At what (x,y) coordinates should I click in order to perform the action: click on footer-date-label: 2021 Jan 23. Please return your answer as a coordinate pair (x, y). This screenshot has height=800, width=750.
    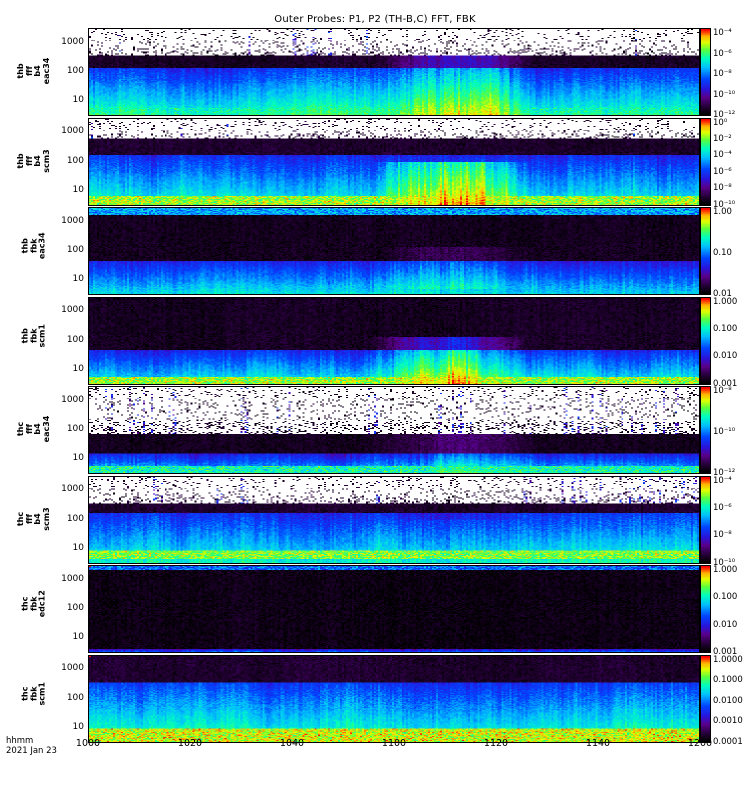
    Looking at the image, I should click on (31, 751).